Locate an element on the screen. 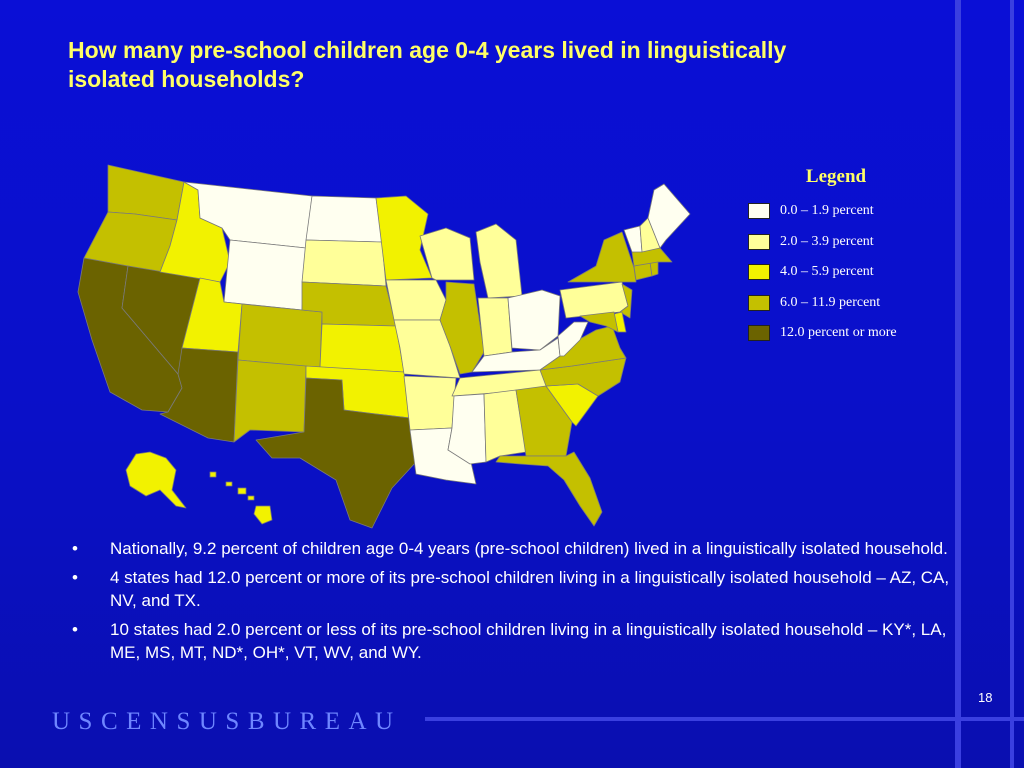  state-wa is located at coordinates (146, 192).